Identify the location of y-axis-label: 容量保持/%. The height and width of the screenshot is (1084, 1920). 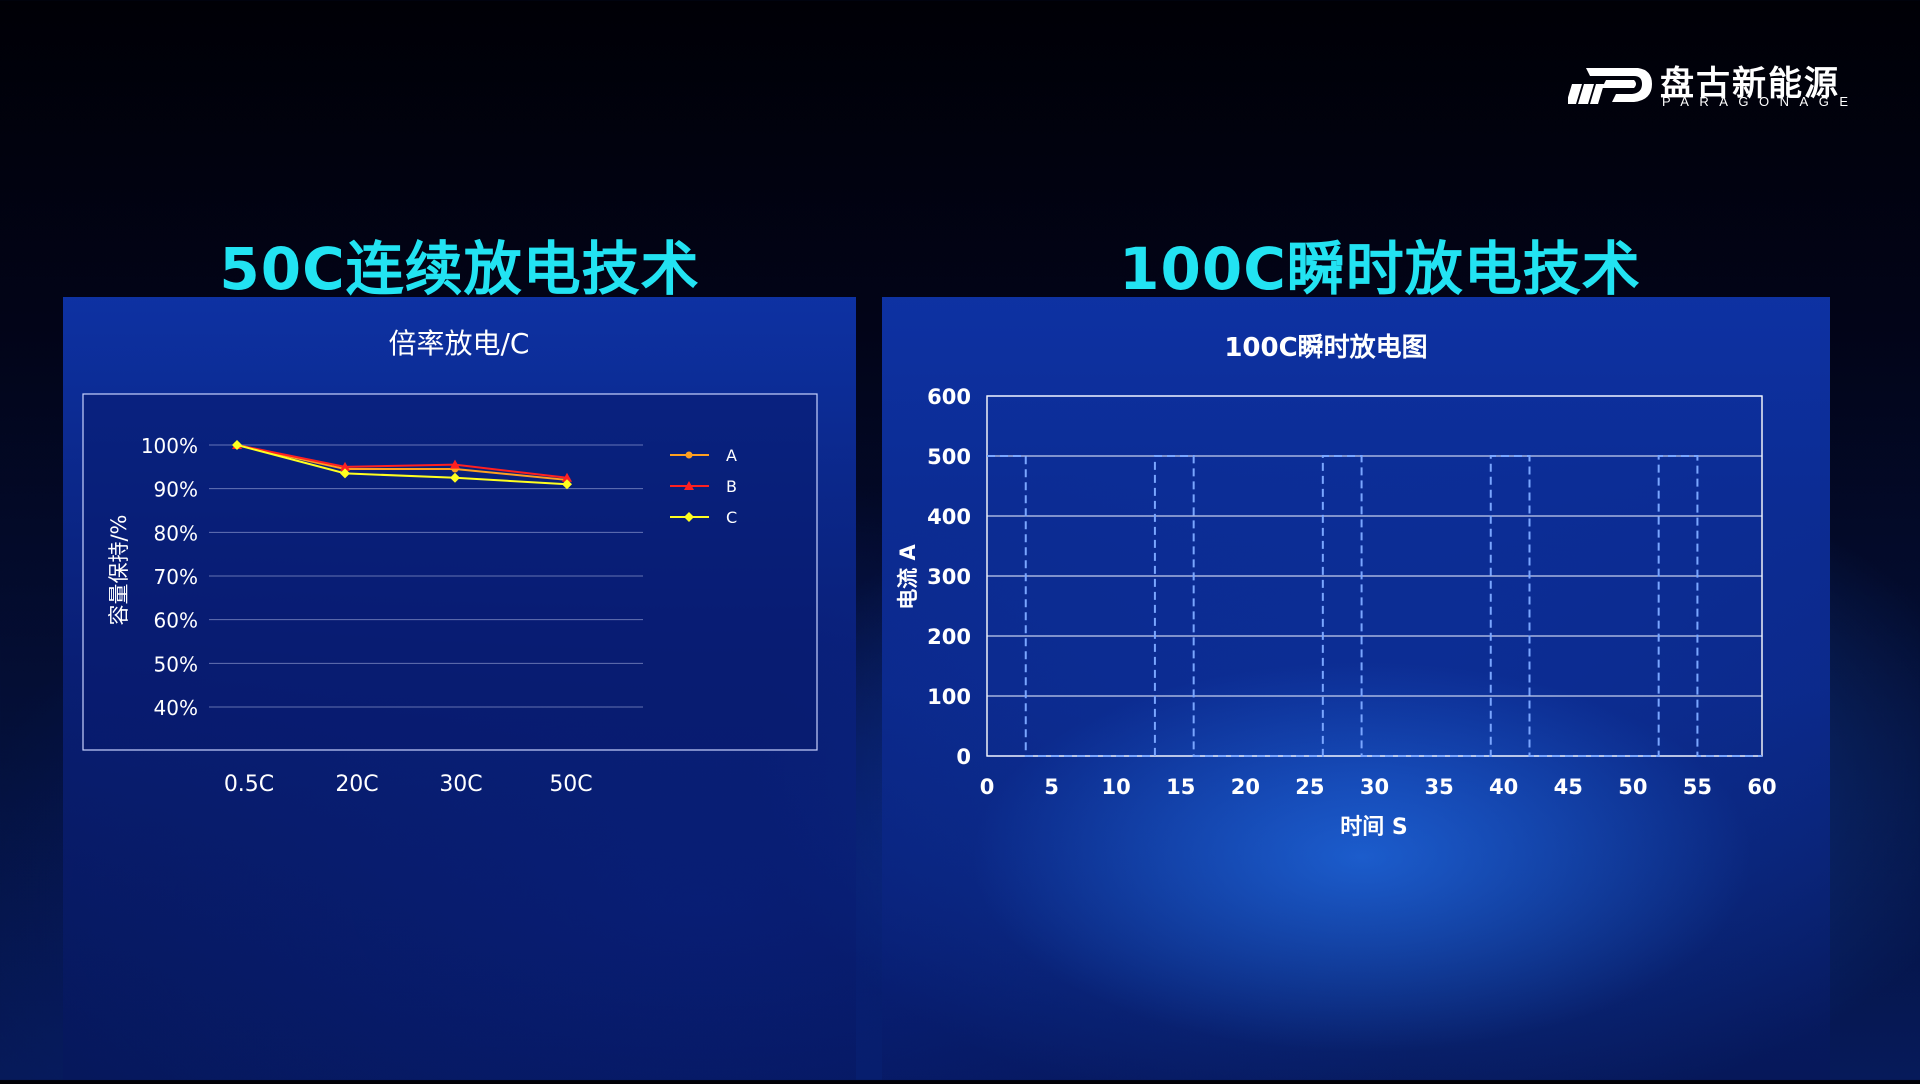
(119, 569).